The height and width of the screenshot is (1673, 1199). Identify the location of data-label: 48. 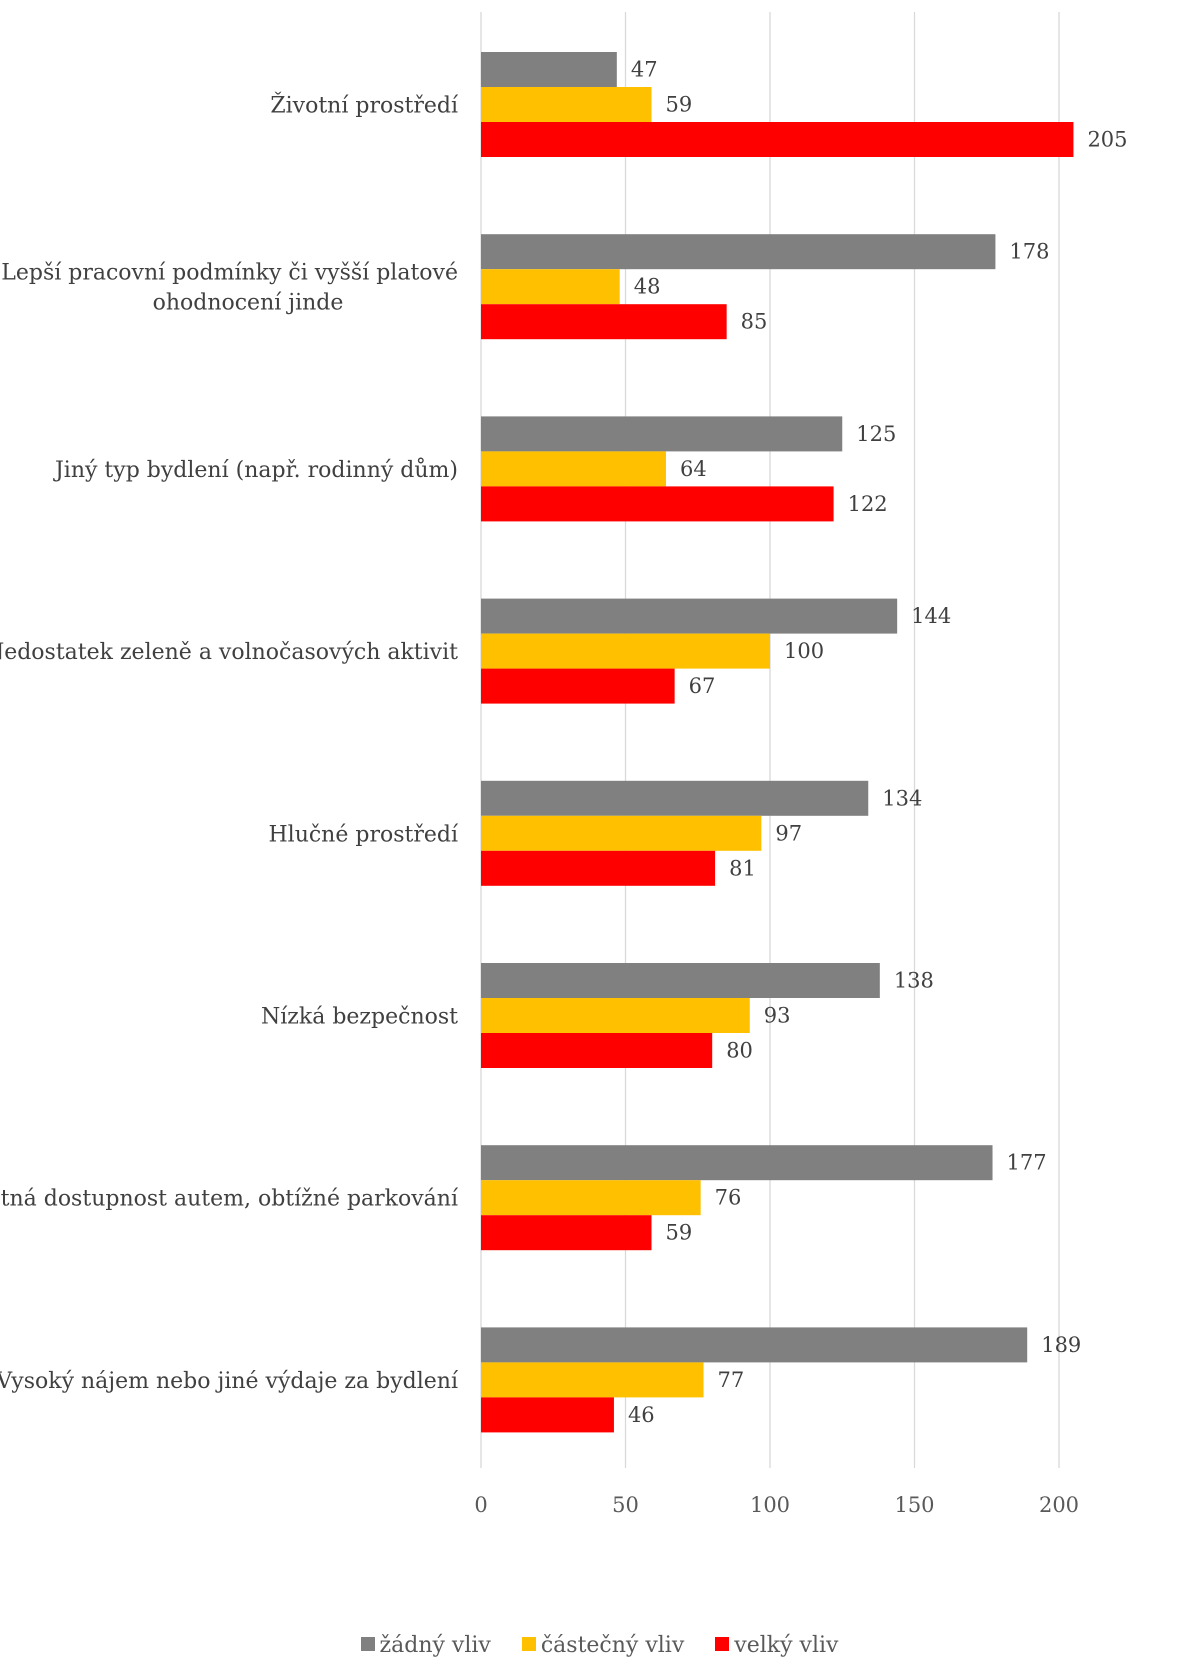
(647, 287).